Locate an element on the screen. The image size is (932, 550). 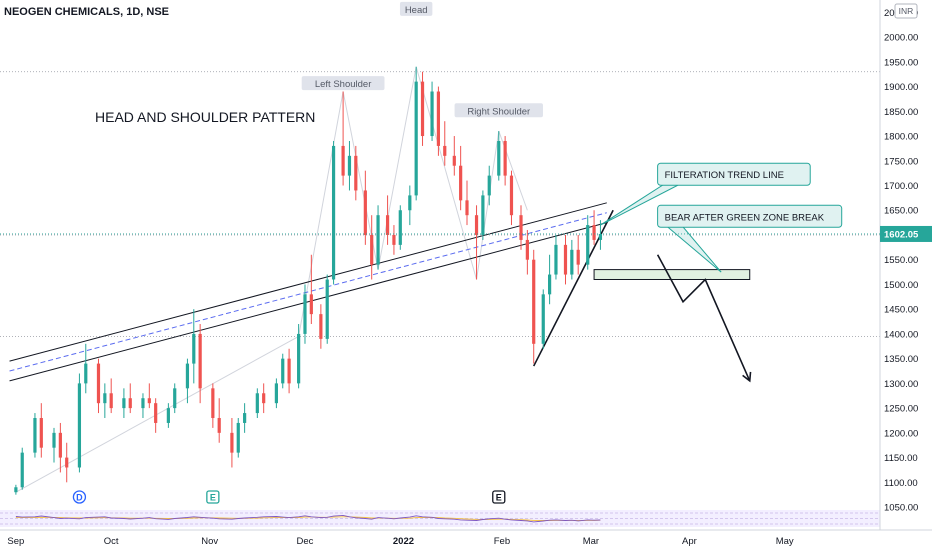
symbol-header: NEOGEN CHEMICALS, 1D, NSE is located at coordinates (86, 12).